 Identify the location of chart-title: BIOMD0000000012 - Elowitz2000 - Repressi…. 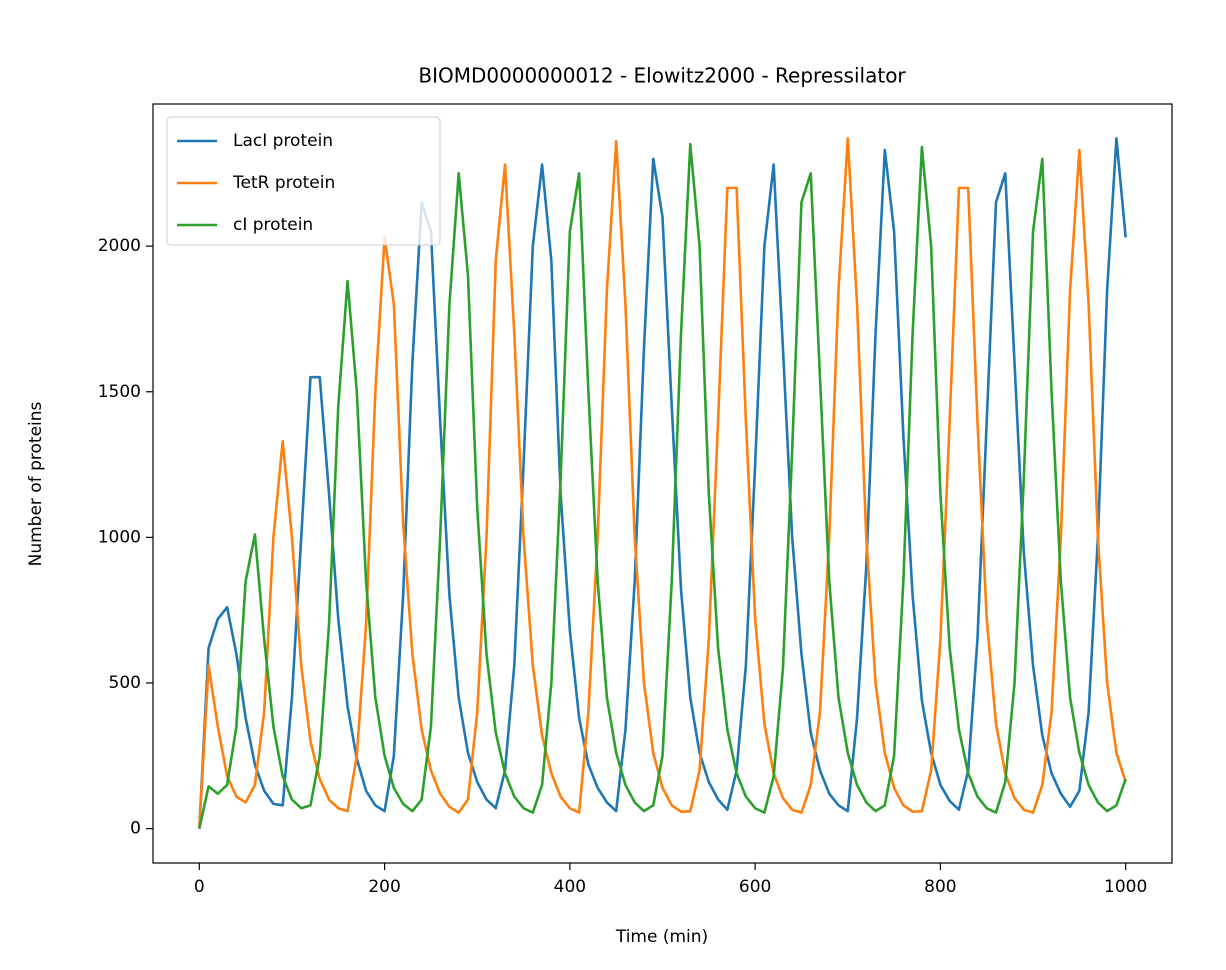
(662, 76).